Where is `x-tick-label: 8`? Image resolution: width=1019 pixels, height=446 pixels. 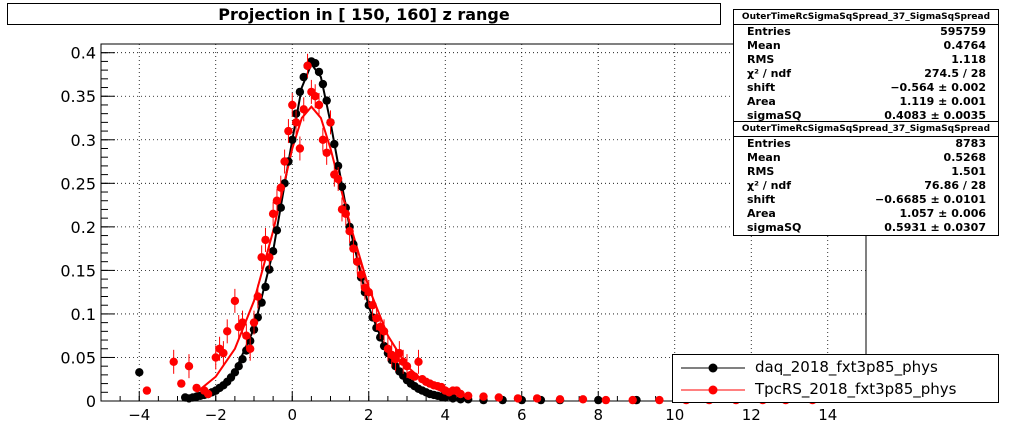
x-tick-label: 8 is located at coordinates (598, 415).